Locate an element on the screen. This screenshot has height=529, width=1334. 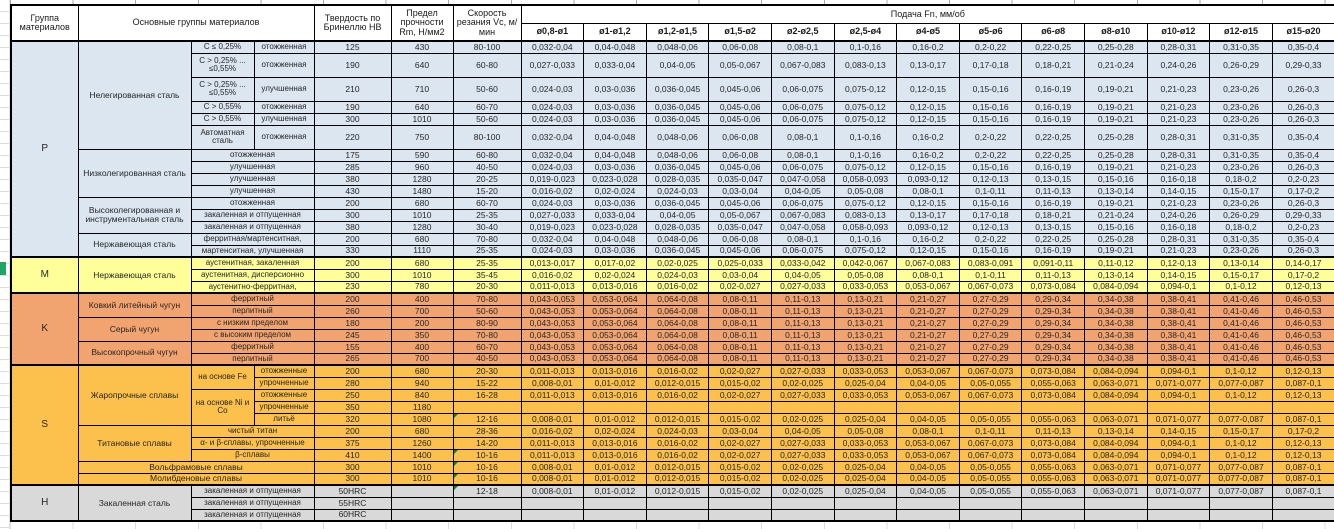
cell-feed: 0,02-0,025 is located at coordinates (677, 263).